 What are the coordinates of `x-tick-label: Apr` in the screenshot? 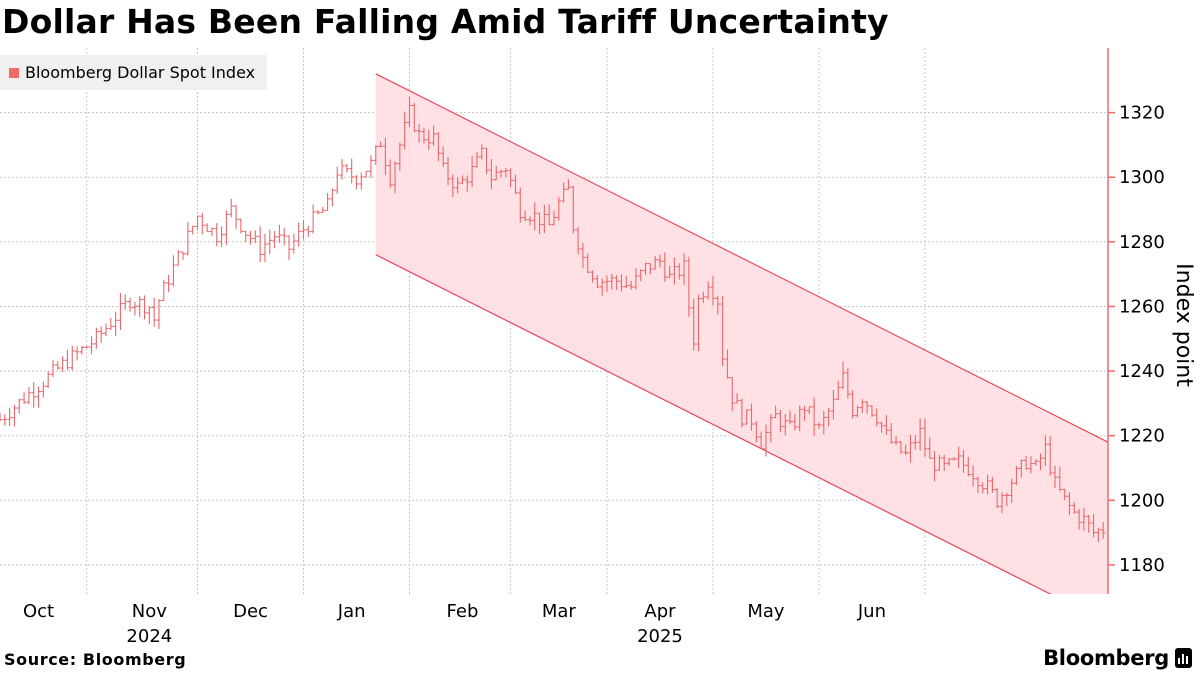 It's located at (660, 611).